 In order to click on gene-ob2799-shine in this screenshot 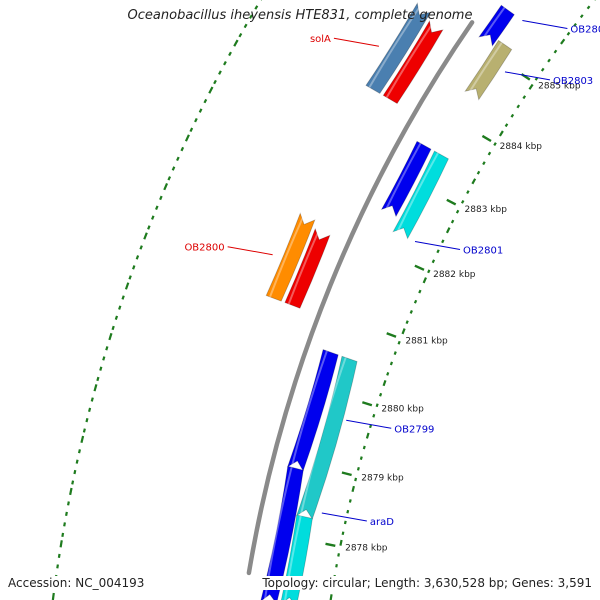, I will do `click(323, 437)`.